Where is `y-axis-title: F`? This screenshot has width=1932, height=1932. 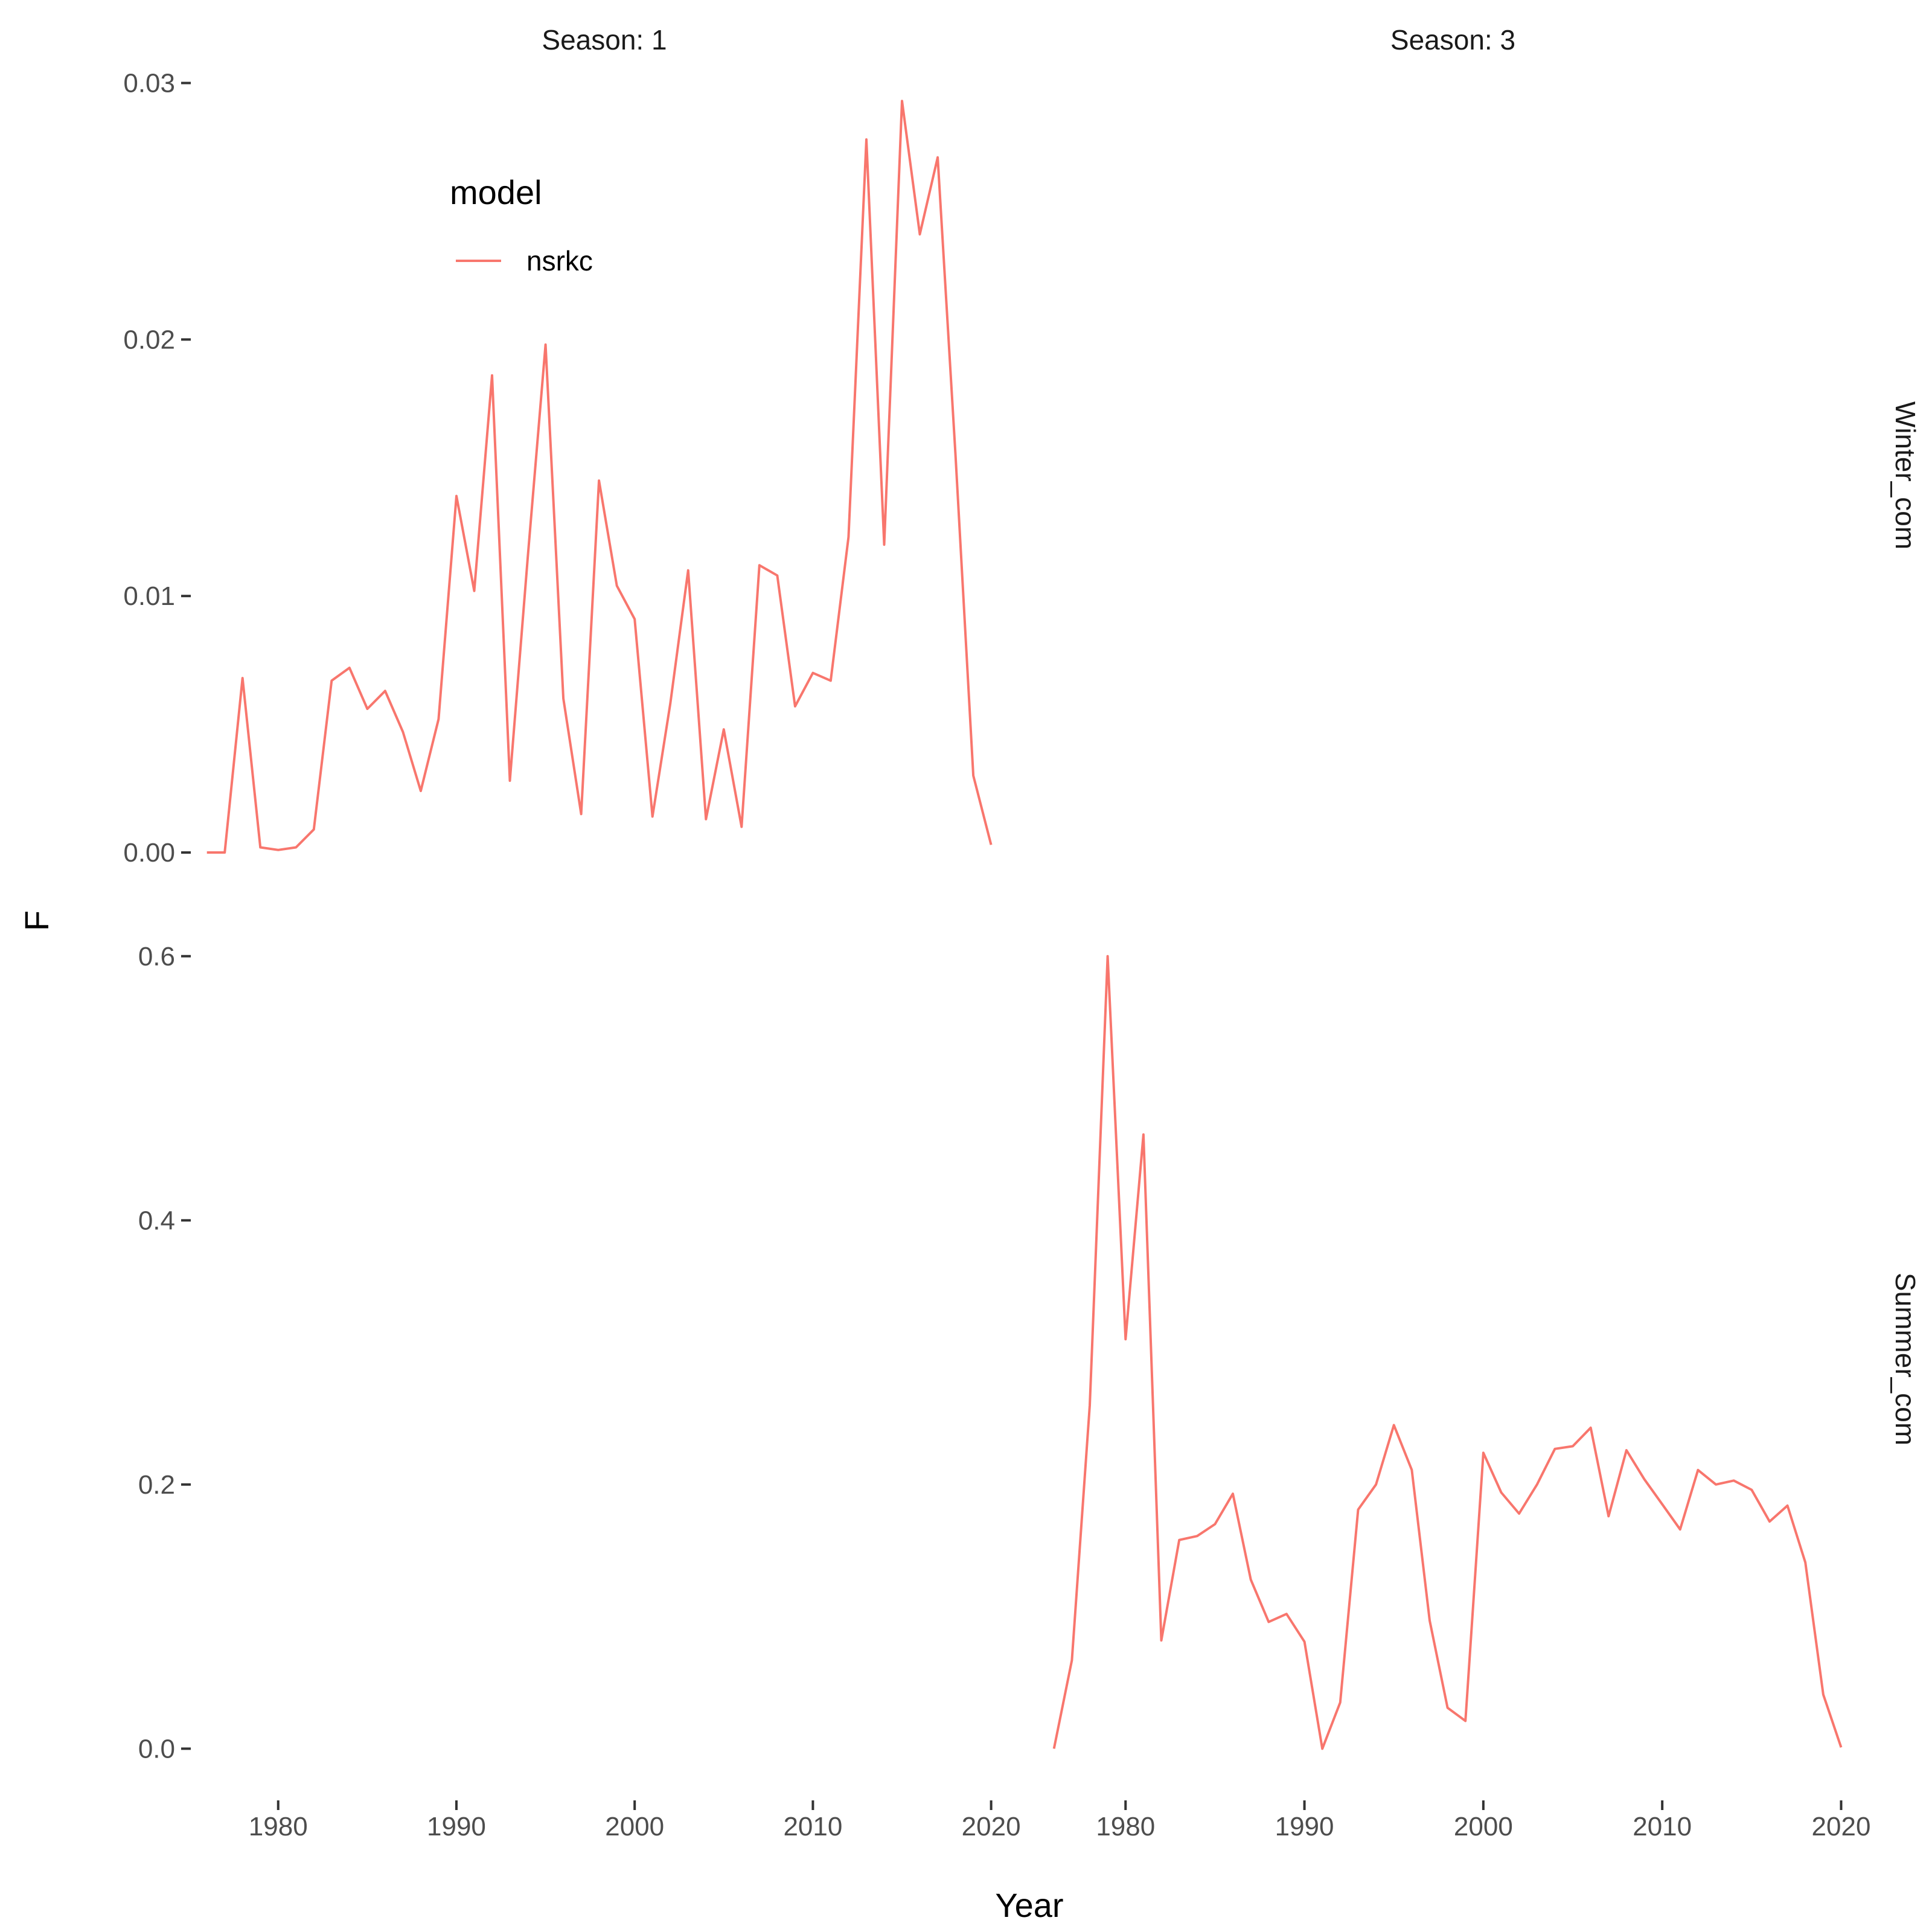
y-axis-title: F is located at coordinates (37, 921).